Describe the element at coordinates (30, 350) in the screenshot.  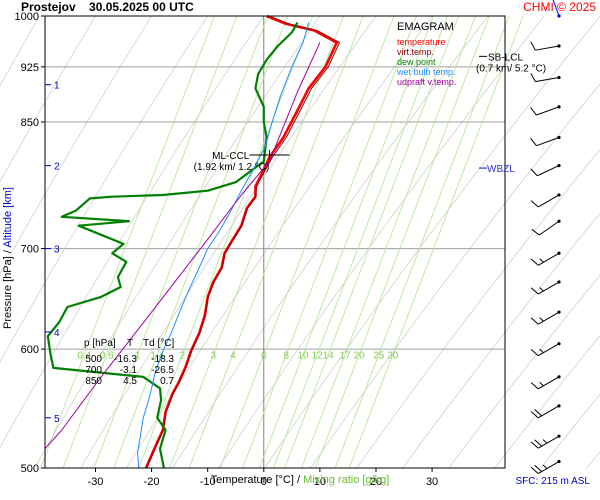
I see `y-tick-label: 600` at that location.